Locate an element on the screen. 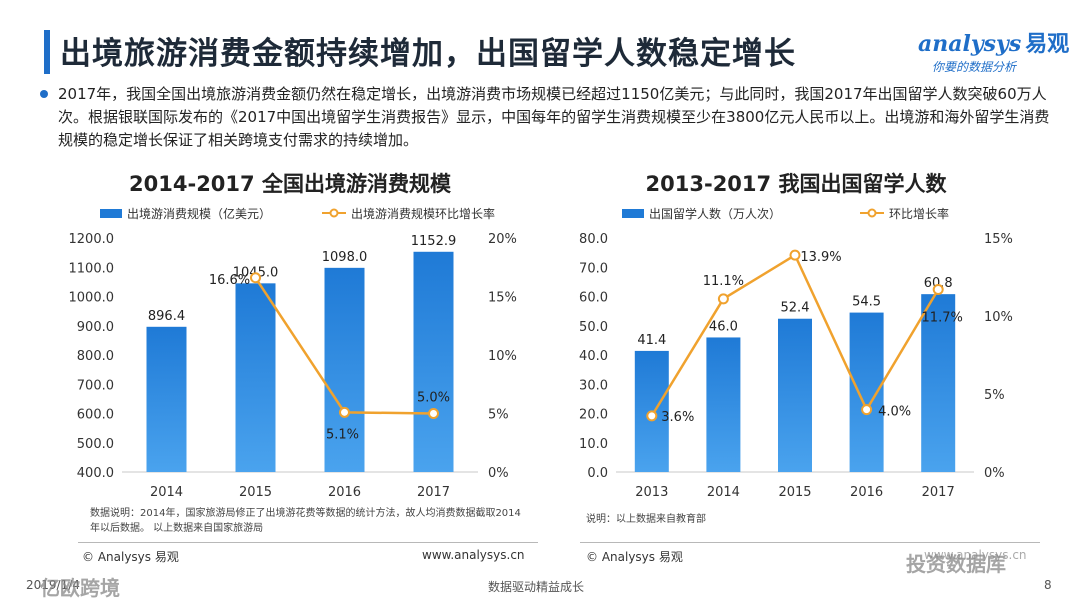 The image size is (1080, 607). growth-label: 11.7% is located at coordinates (942, 317).